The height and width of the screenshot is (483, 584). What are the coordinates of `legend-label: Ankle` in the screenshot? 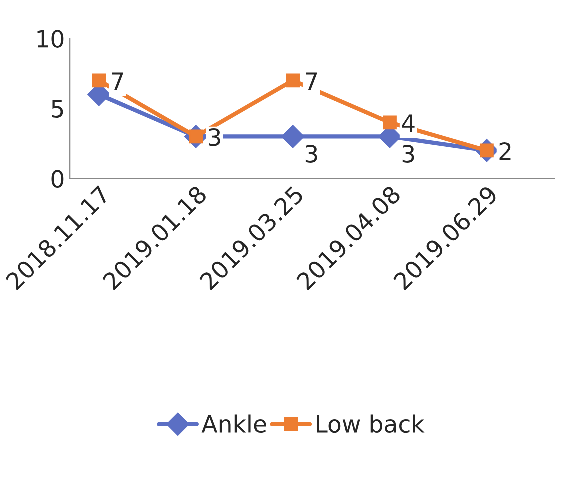 It's located at (234, 424).